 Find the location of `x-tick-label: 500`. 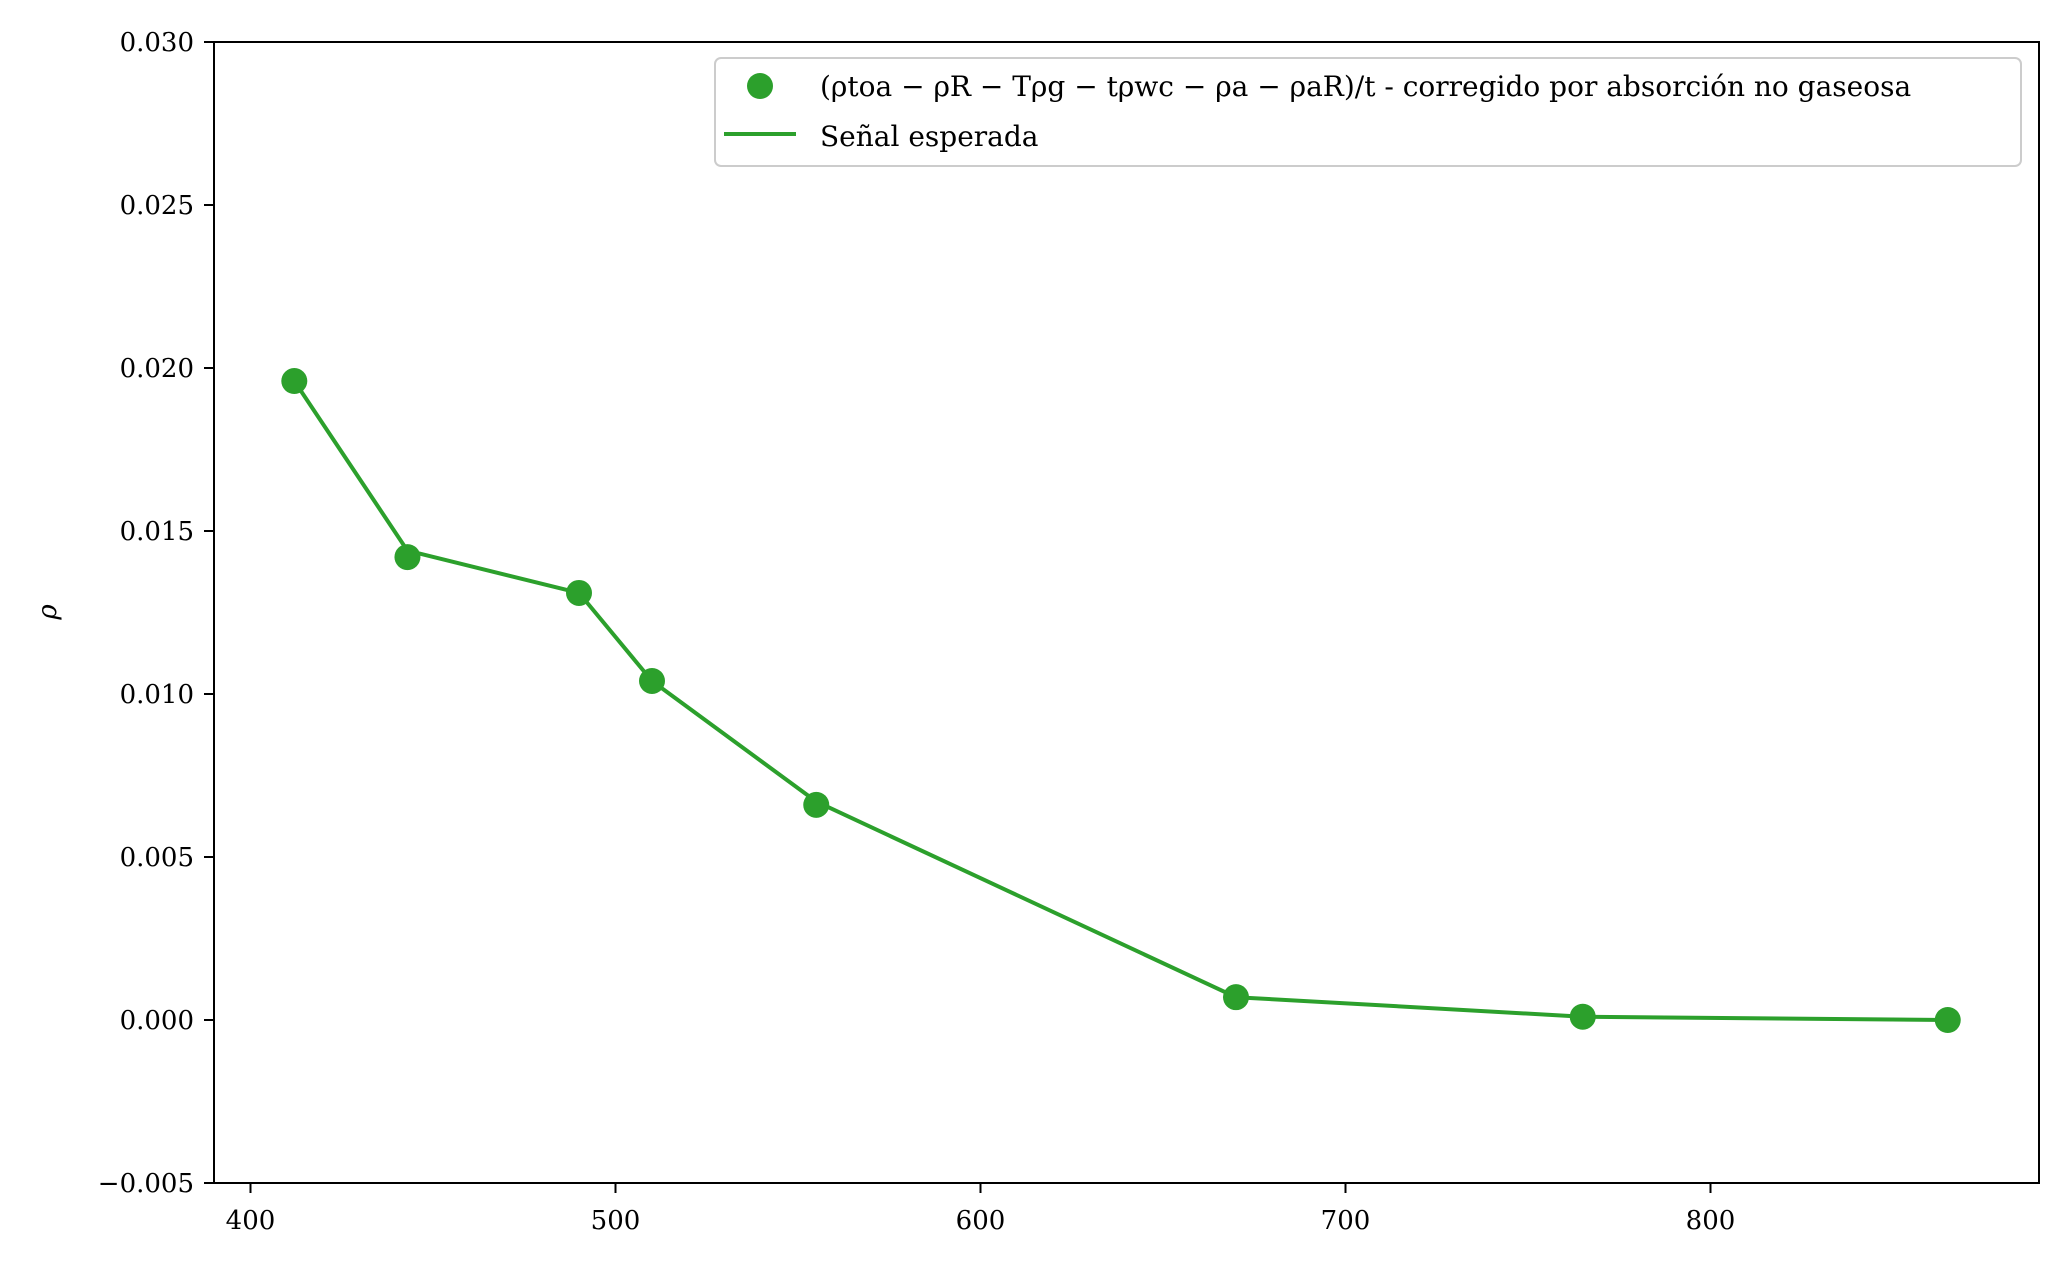

x-tick-label: 500 is located at coordinates (616, 1221).